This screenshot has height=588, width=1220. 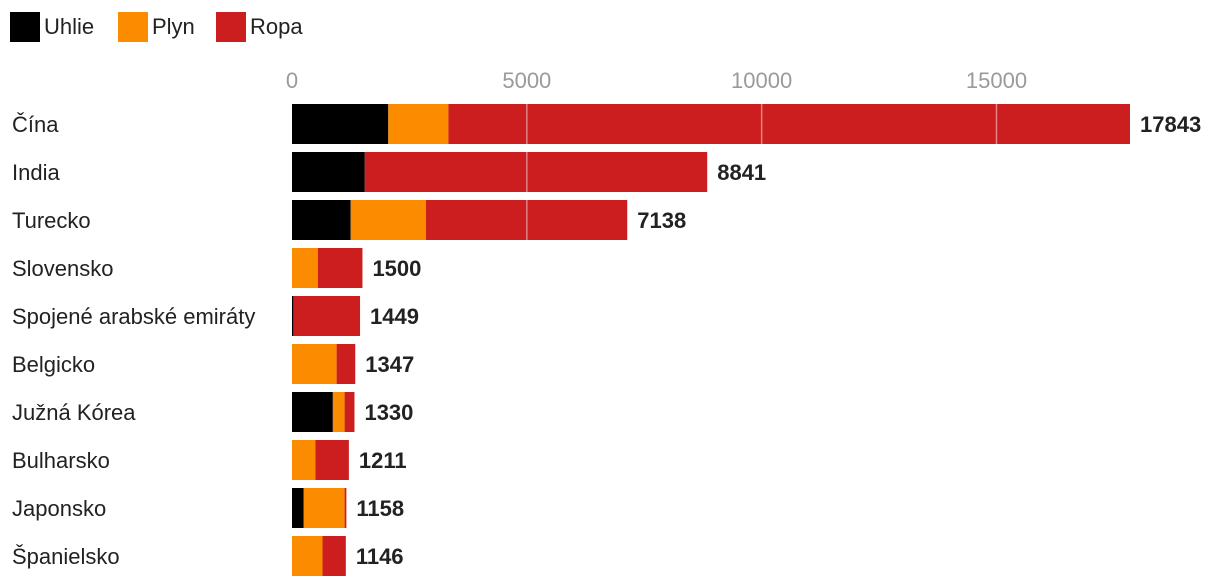 I want to click on category-label-slovensko: Slovensko, so click(x=63, y=268).